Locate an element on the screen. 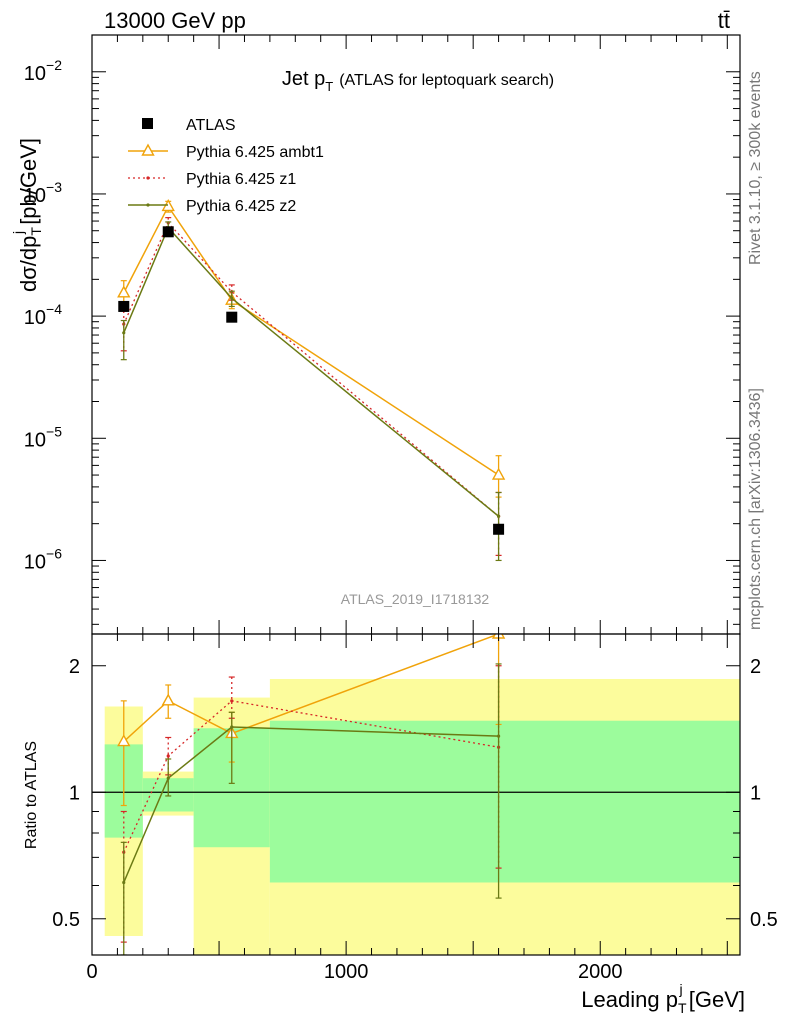 The image size is (786, 1024). y-tick-label: 10⁻⁴ is located at coordinates (43, 315).